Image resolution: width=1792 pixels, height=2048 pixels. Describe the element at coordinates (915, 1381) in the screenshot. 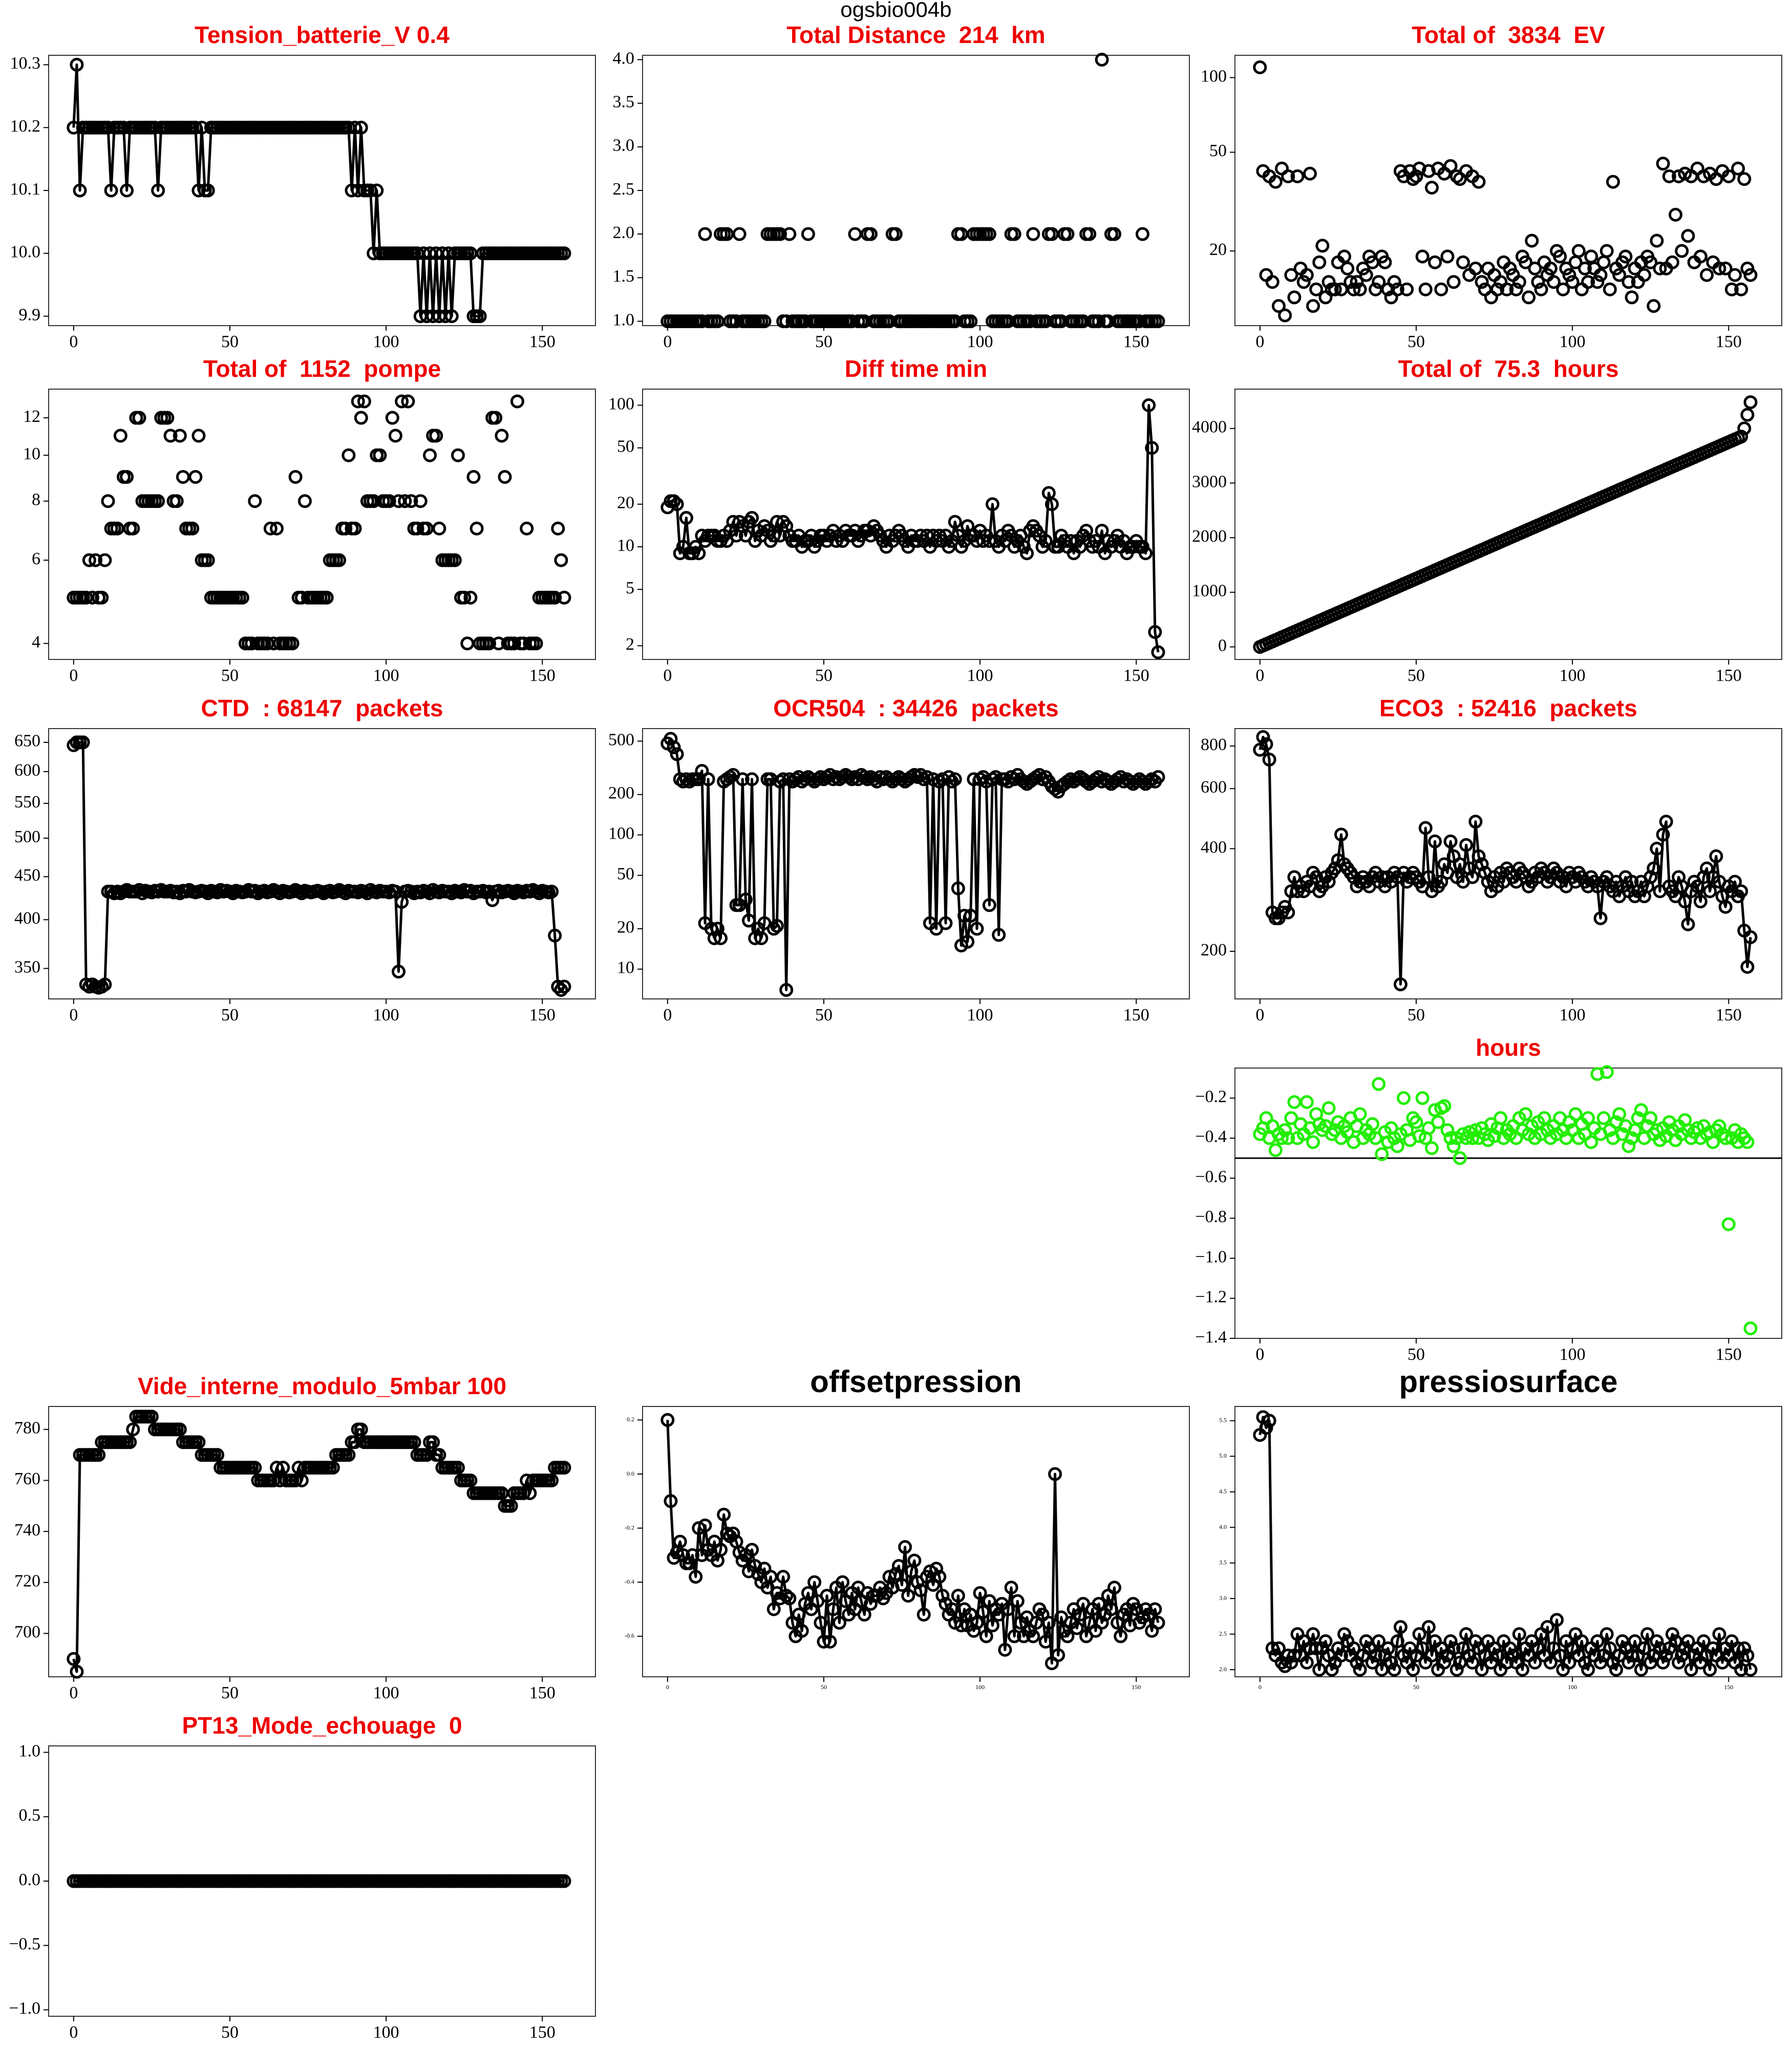

I see `chart-title: offsetpression` at that location.